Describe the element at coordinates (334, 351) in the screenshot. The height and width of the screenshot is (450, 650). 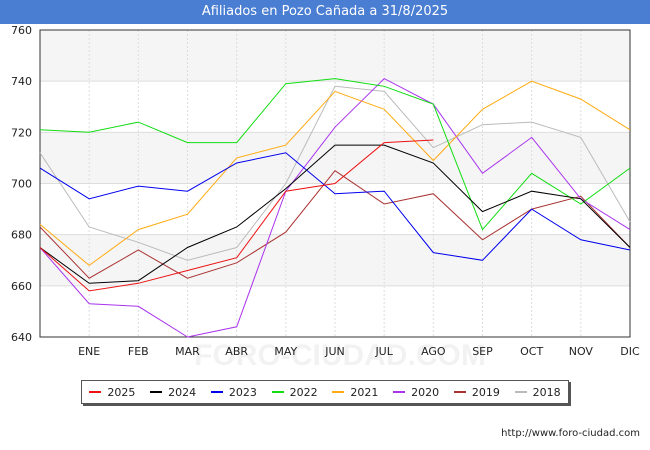
I see `x-tick-label: JUN` at that location.